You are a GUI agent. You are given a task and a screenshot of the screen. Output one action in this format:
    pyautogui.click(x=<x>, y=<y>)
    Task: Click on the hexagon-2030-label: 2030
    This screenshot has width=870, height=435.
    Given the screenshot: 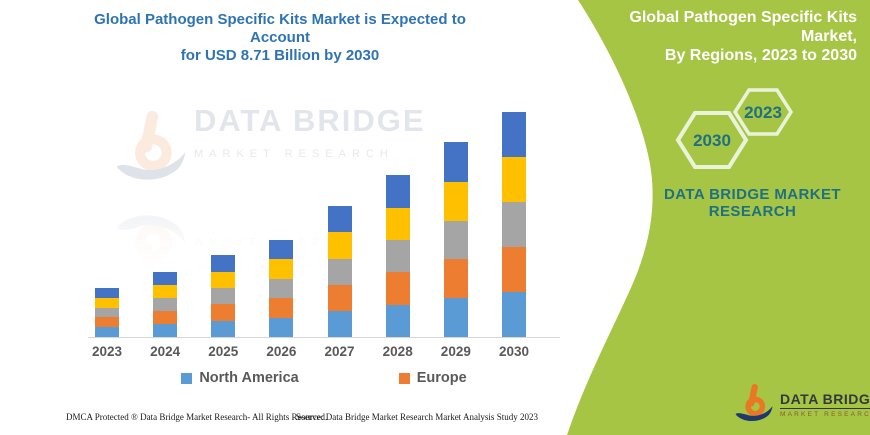 What is the action you would take?
    pyautogui.click(x=712, y=140)
    